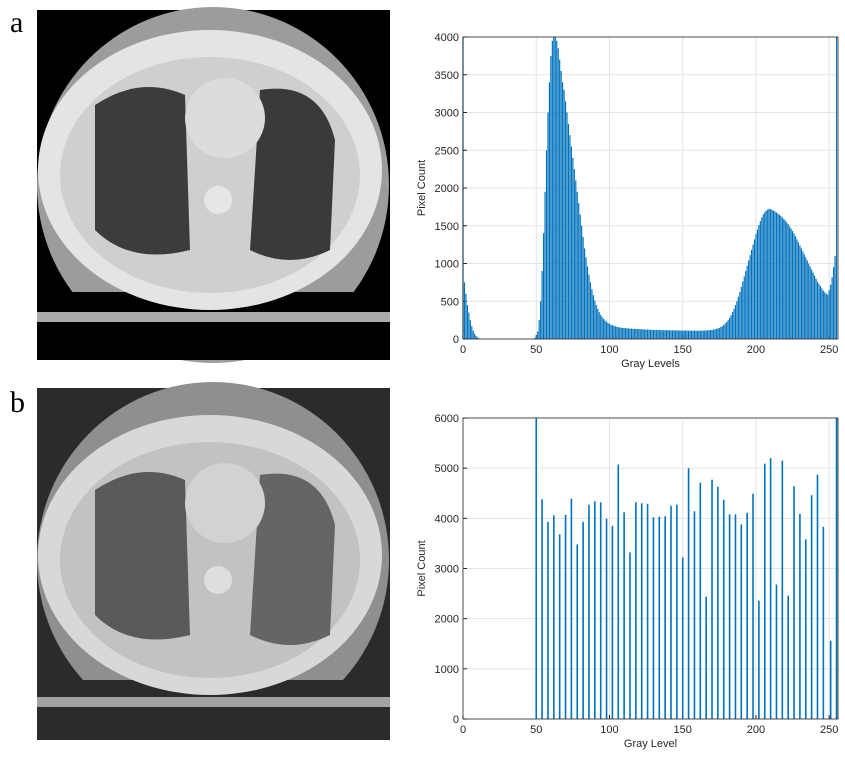 The height and width of the screenshot is (761, 845). Describe the element at coordinates (447, 670) in the screenshot. I see `y-tick-label: 1000` at that location.